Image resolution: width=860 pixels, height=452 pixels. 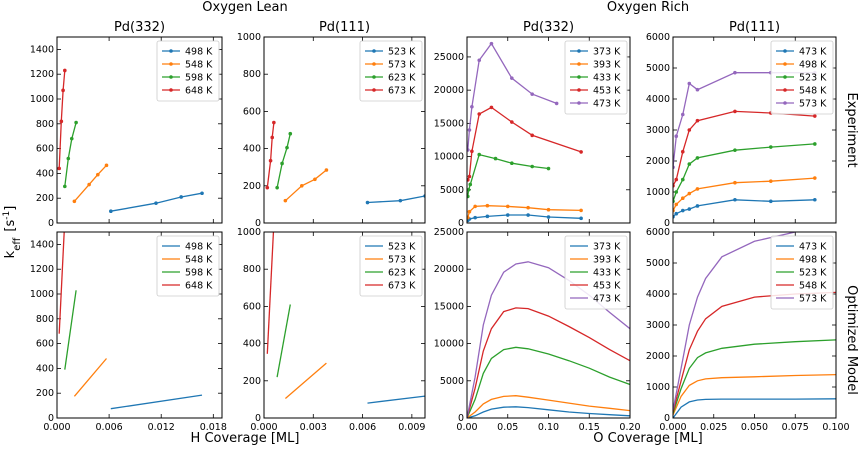 What do you see at coordinates (607, 260) in the screenshot?
I see `legend-label: 393 K` at bounding box center [607, 260].